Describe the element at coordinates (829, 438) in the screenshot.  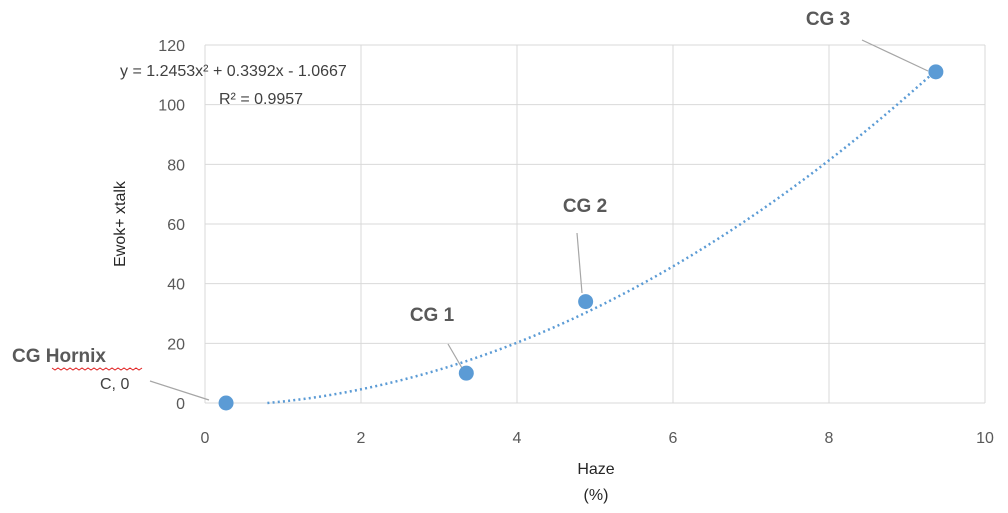
I see `x-tick-label: 8` at that location.